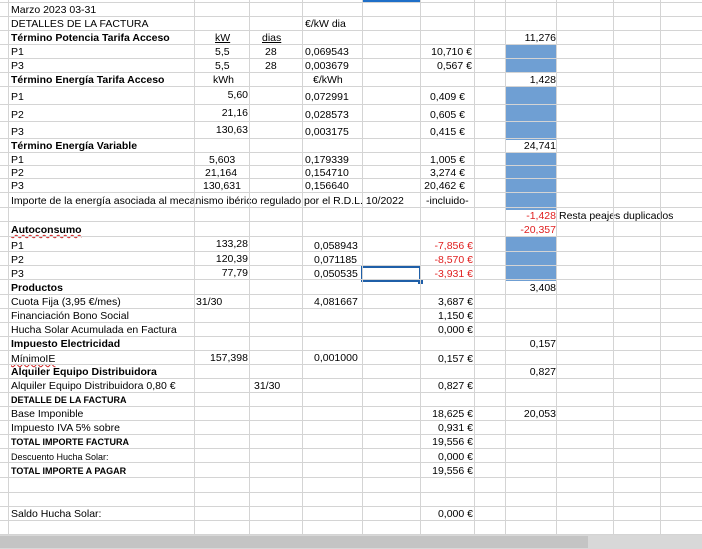 The image size is (702, 549). I want to click on iva-value: 0,931 €, so click(455, 428).